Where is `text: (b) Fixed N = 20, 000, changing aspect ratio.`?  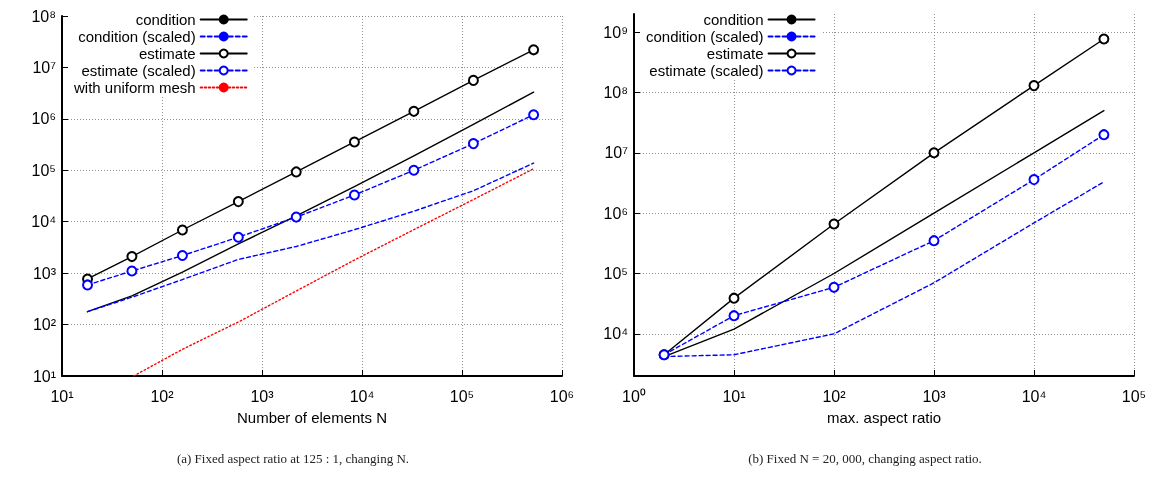
text: (b) Fixed N = 20, 000, changing aspect ratio. is located at coordinates (865, 458).